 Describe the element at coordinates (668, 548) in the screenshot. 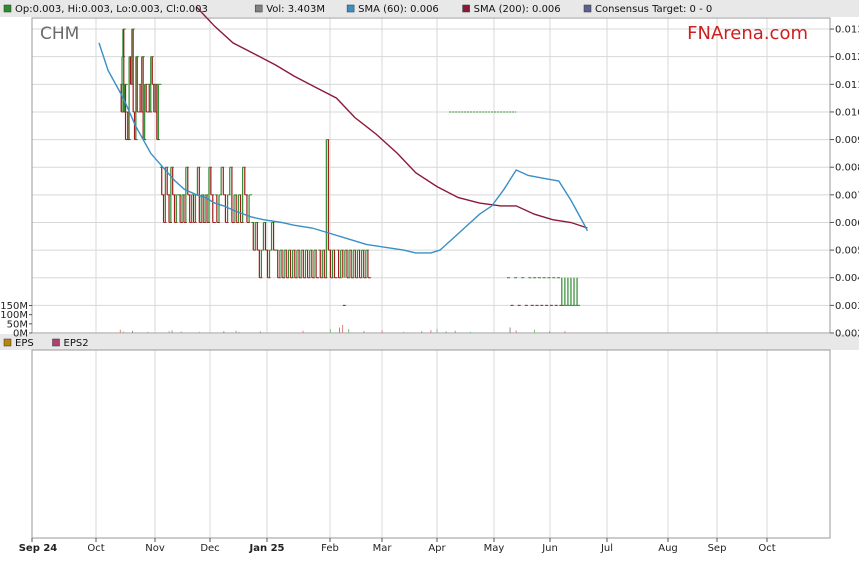

I see `x-tick-label: Aug` at that location.